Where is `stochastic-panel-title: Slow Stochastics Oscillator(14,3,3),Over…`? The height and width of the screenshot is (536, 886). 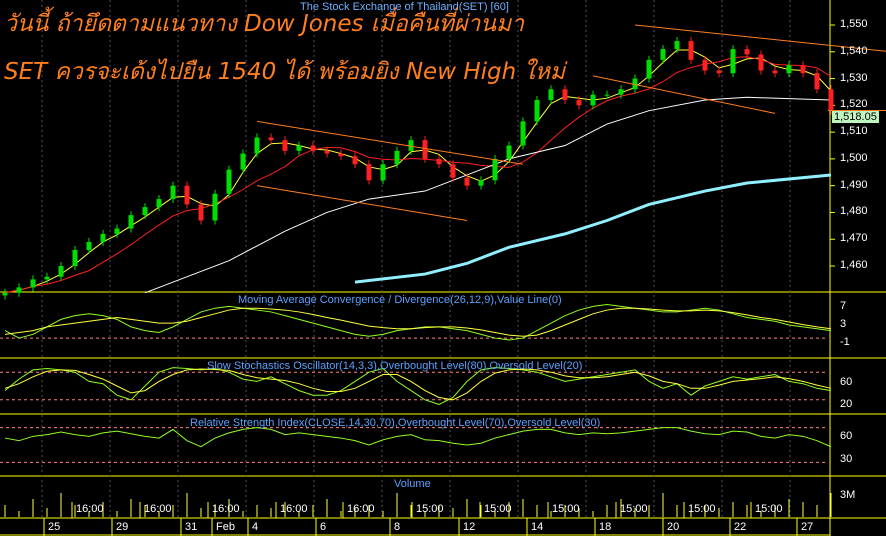 stochastic-panel-title: Slow Stochastics Oscillator(14,3,3),Over… is located at coordinates (395, 366).